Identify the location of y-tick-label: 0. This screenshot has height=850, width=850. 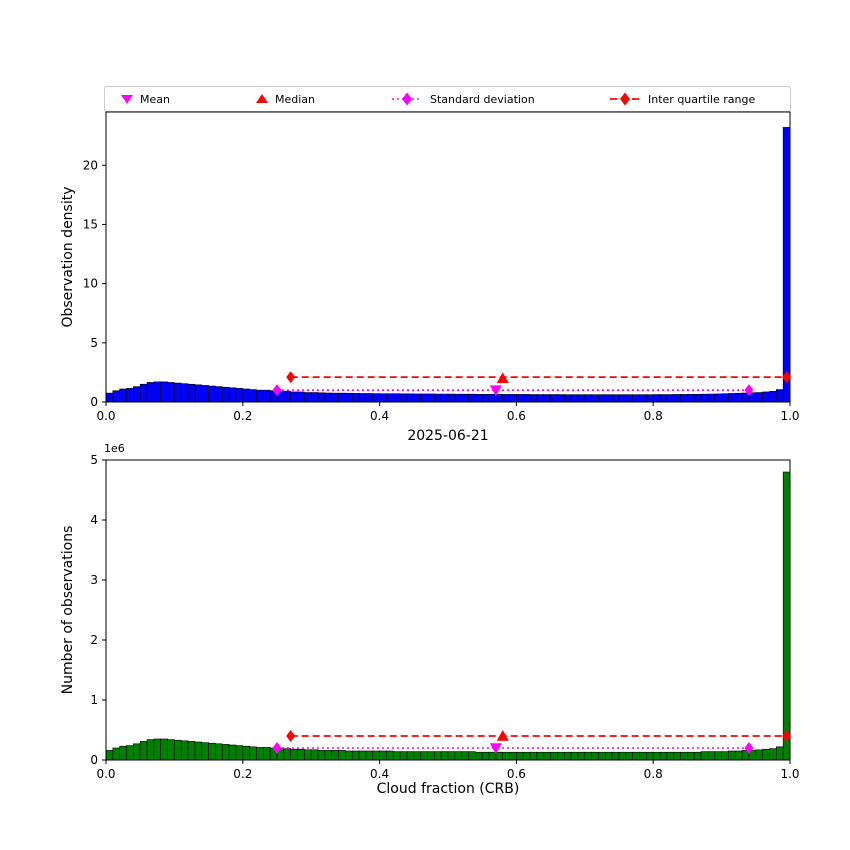
(94, 760).